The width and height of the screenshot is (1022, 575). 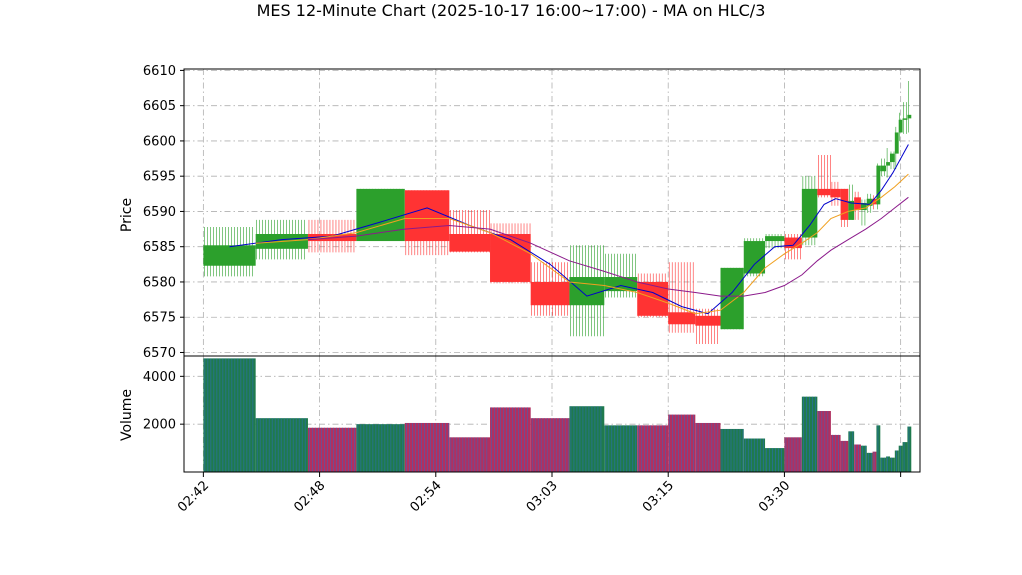 I want to click on price-tick-label: 6605, so click(x=159, y=106).